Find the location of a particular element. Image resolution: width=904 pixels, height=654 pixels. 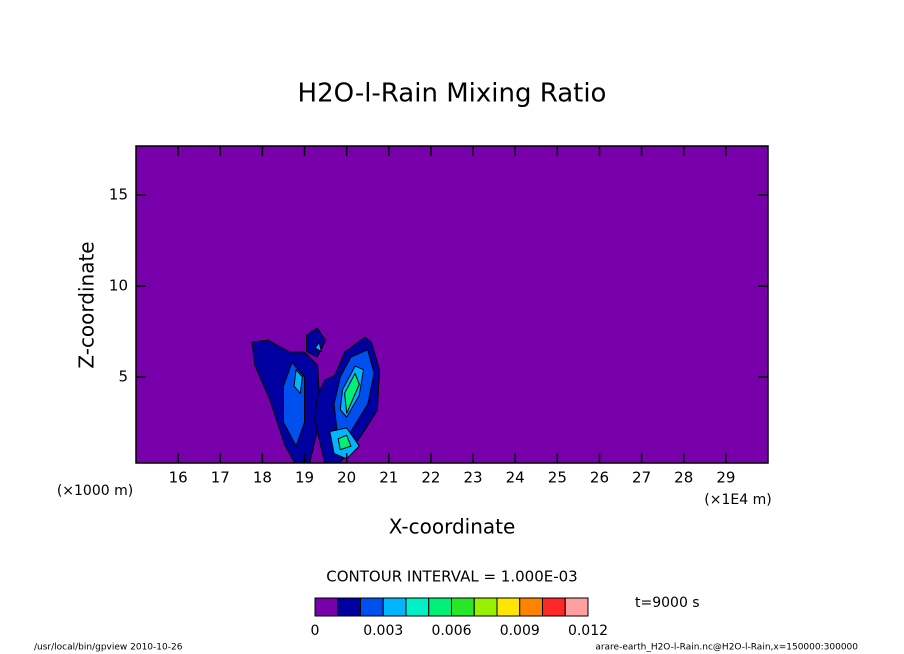

x-tick-label: 21 is located at coordinates (388, 478).